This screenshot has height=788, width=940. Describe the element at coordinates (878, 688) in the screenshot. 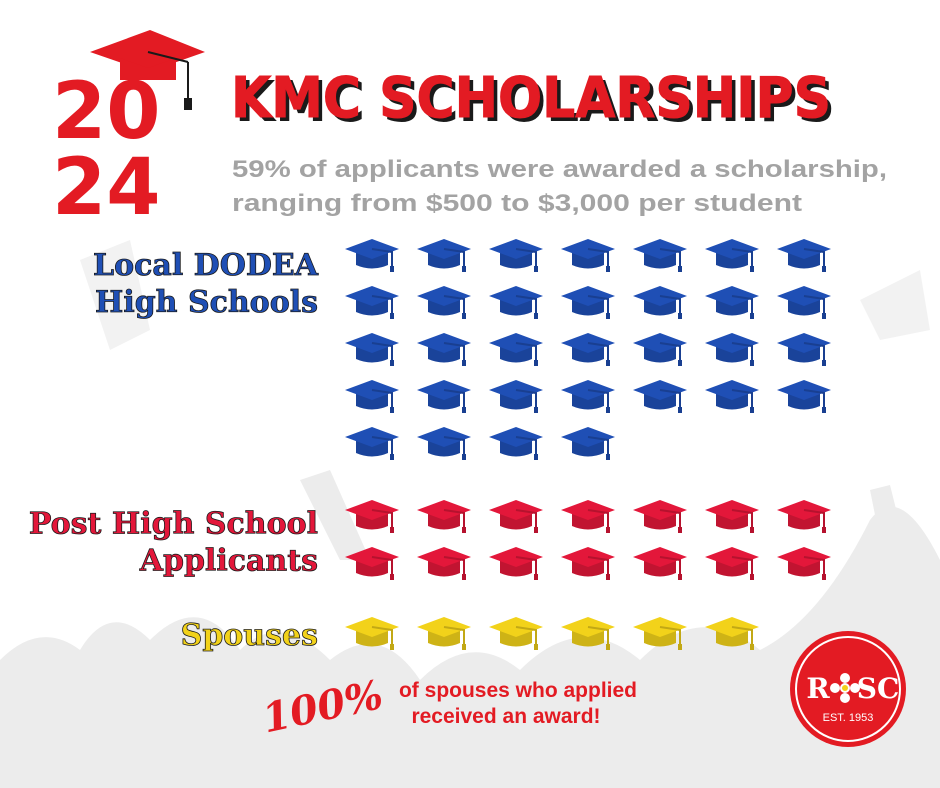

I see `logo-text: SC` at that location.